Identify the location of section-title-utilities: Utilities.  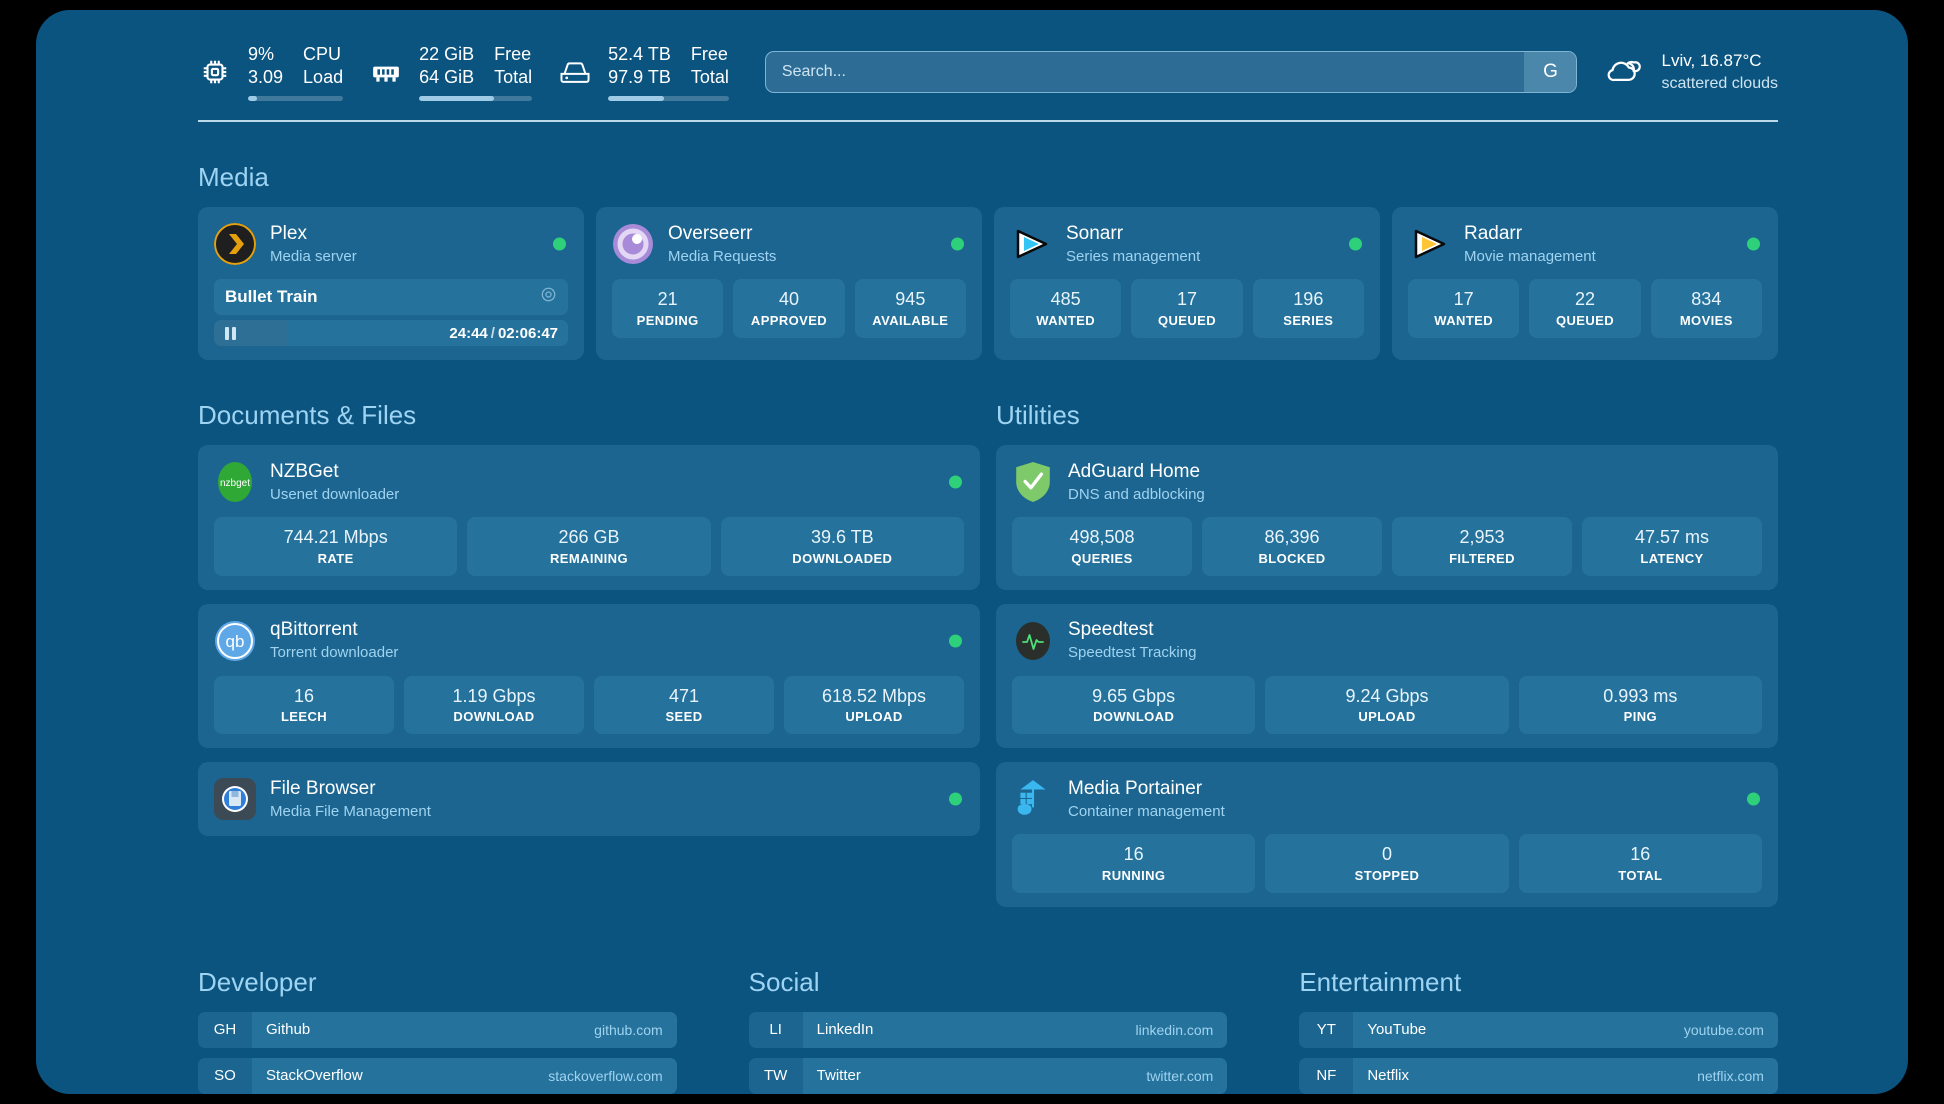
(1038, 415).